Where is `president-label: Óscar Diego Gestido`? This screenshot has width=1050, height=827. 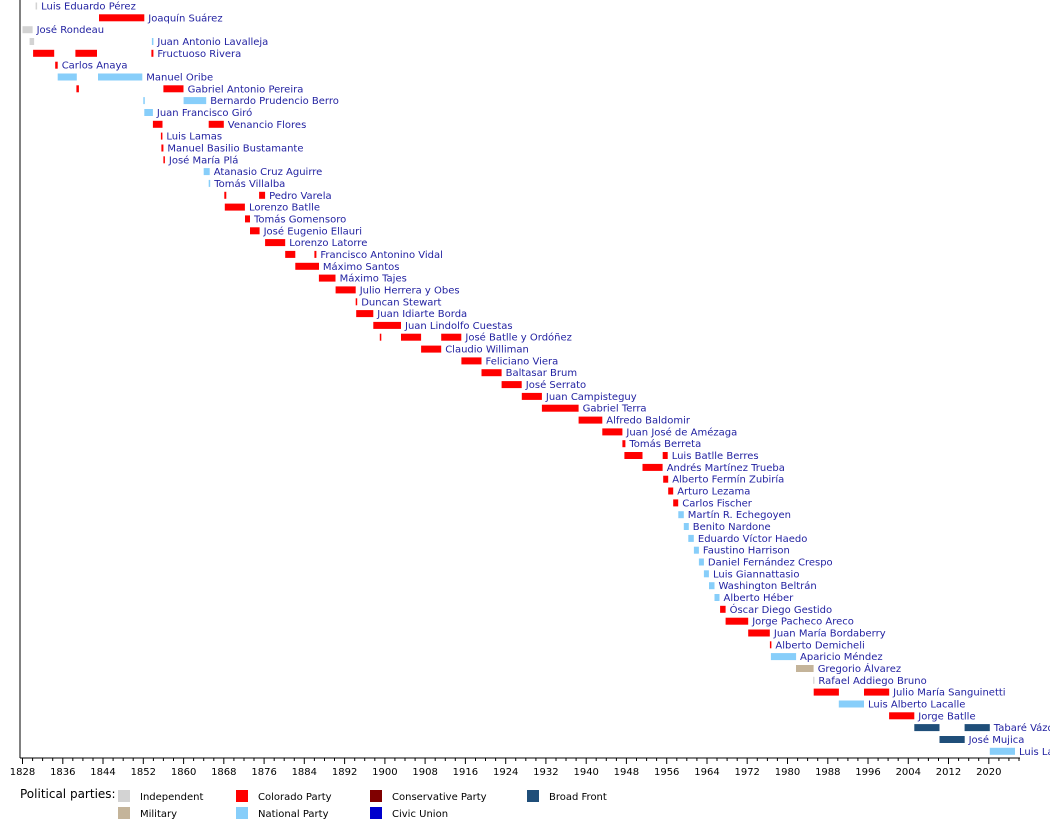
president-label: Óscar Diego Gestido is located at coordinates (781, 609).